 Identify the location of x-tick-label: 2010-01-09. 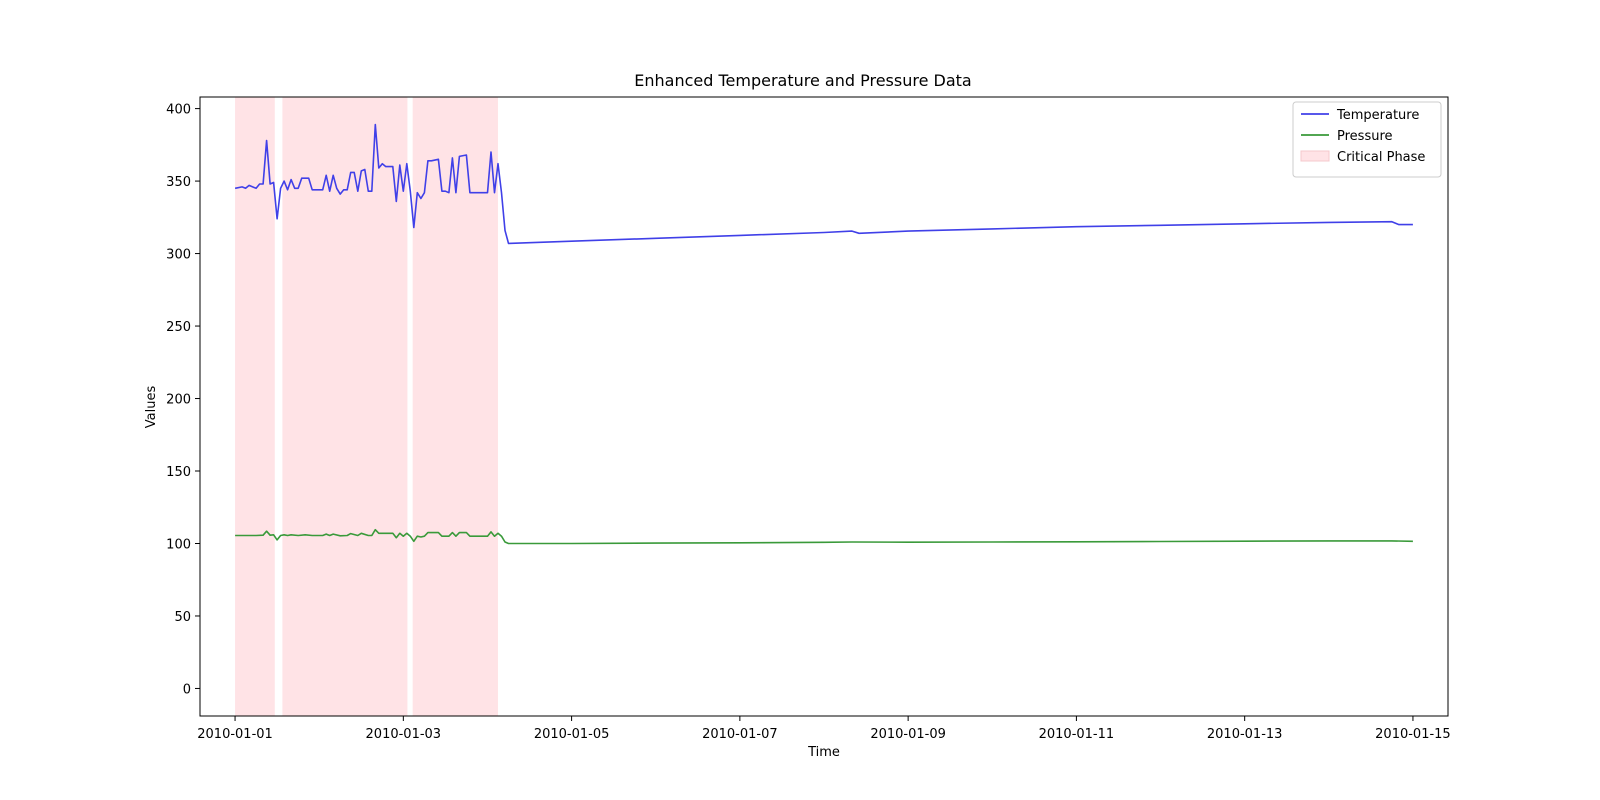
(908, 734).